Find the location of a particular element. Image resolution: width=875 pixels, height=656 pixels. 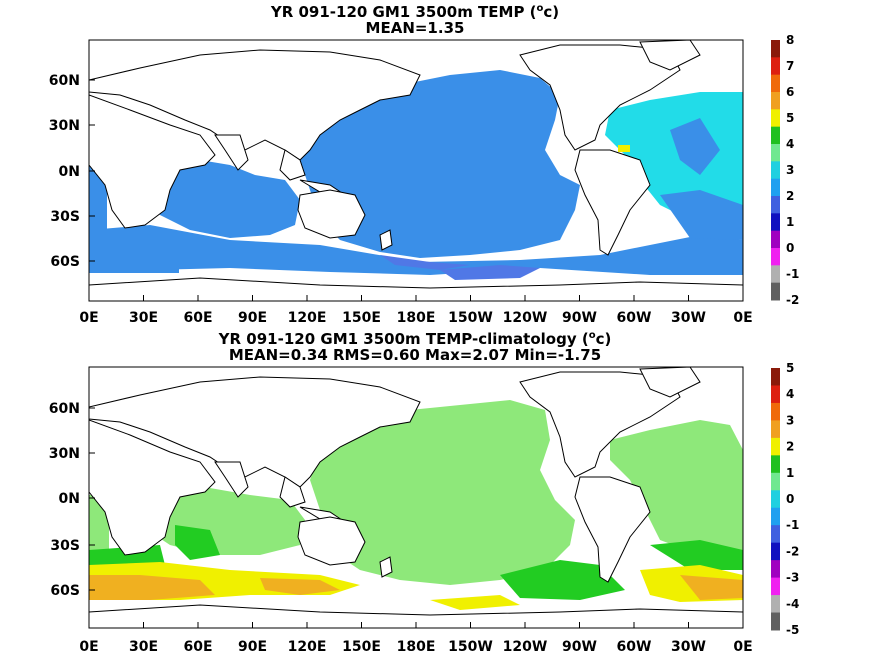

colorbar-label: -1 is located at coordinates (792, 274).